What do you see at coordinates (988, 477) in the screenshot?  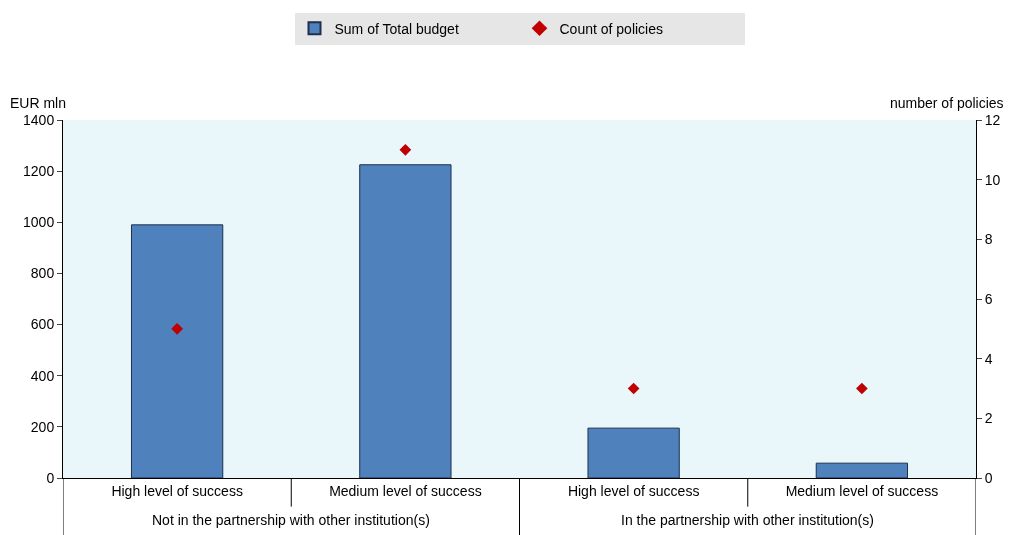 I see `y2-tick-label: 0` at bounding box center [988, 477].